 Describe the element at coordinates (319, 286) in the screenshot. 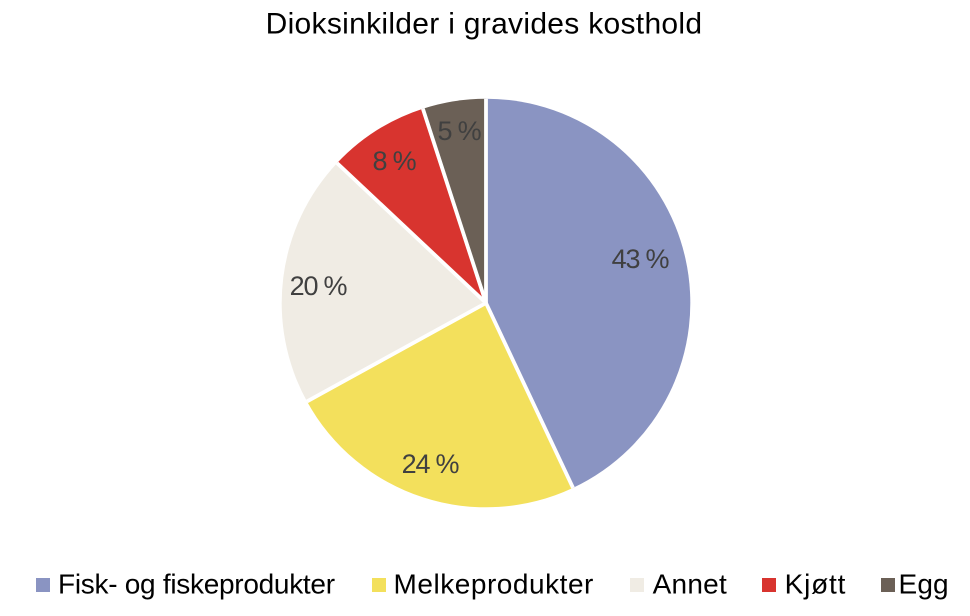

I see `svg-text: 20 %` at that location.